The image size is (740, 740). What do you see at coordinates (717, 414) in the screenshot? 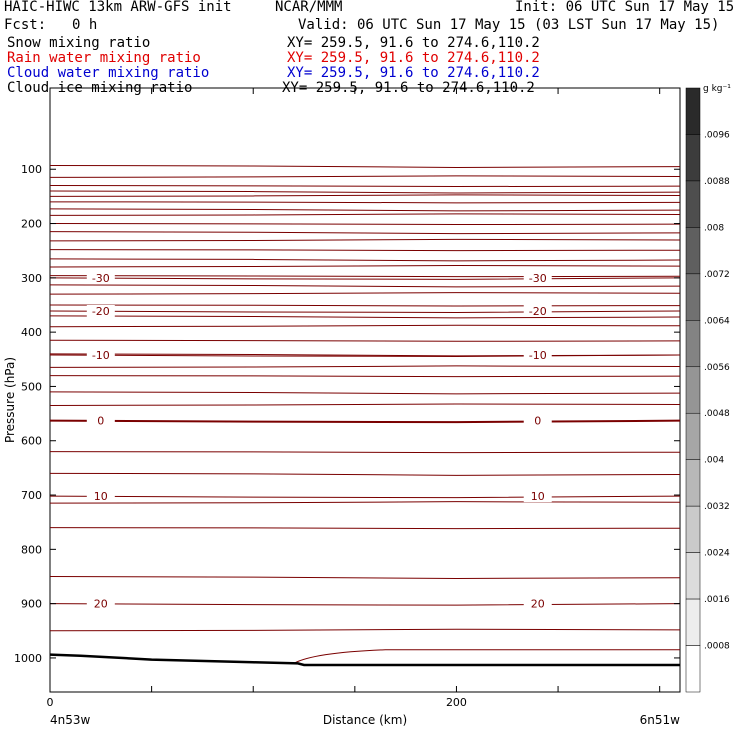
I see `colorbar-label: .0048` at bounding box center [717, 414].